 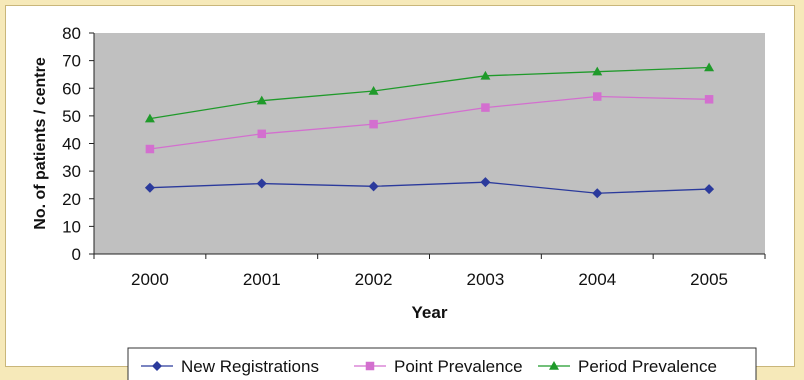 What do you see at coordinates (71, 171) in the screenshot?
I see `y-tick-label: 30` at bounding box center [71, 171].